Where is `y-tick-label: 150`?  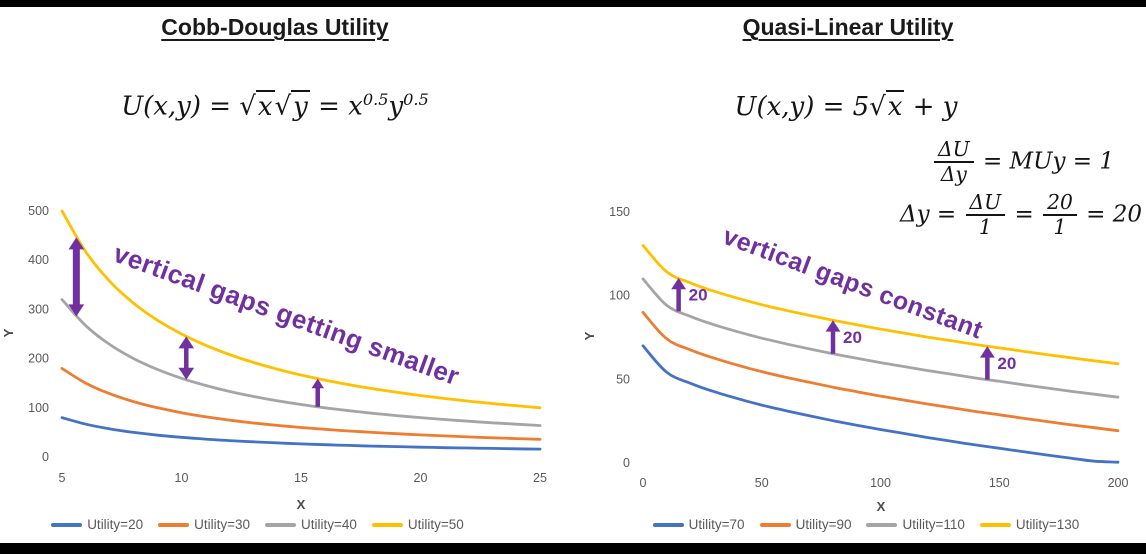 y-tick-label: 150 is located at coordinates (619, 212).